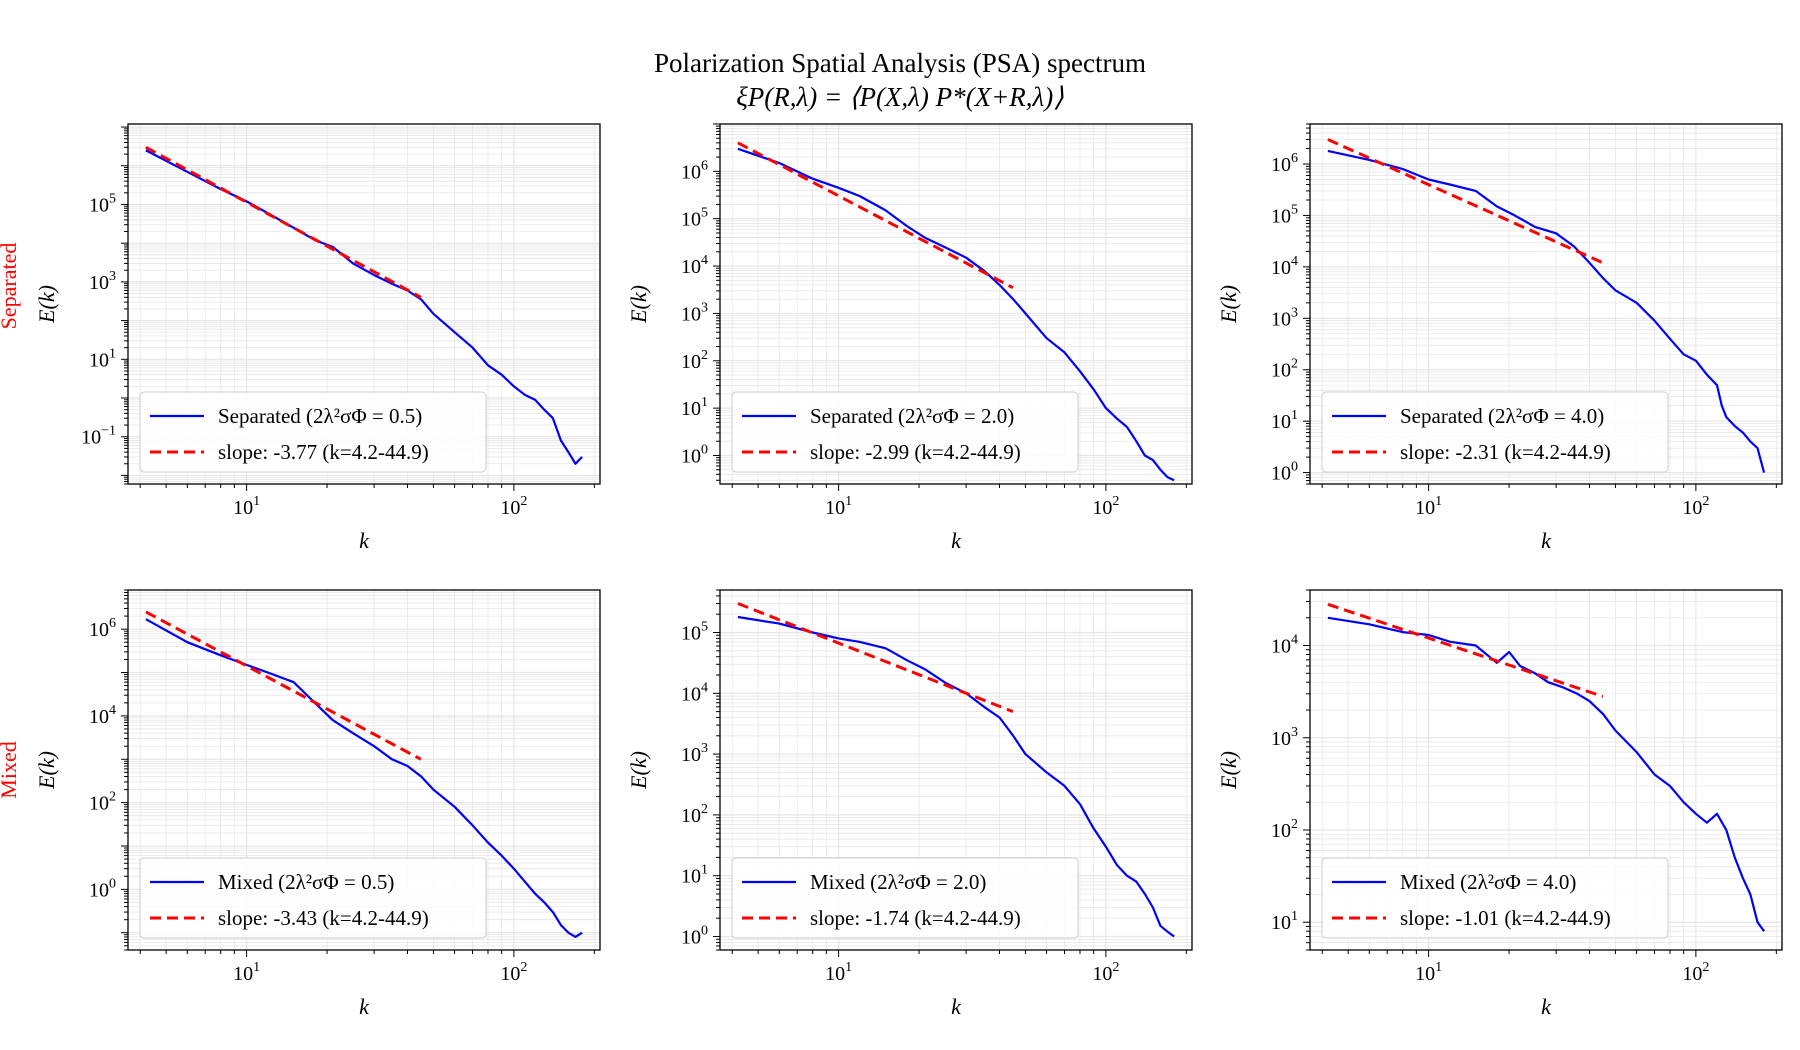 This screenshot has height=1050, width=1800. Describe the element at coordinates (306, 882) in the screenshot. I see `legend-entry-label: Mixed (2λ²σΦ = 0.5)` at that location.